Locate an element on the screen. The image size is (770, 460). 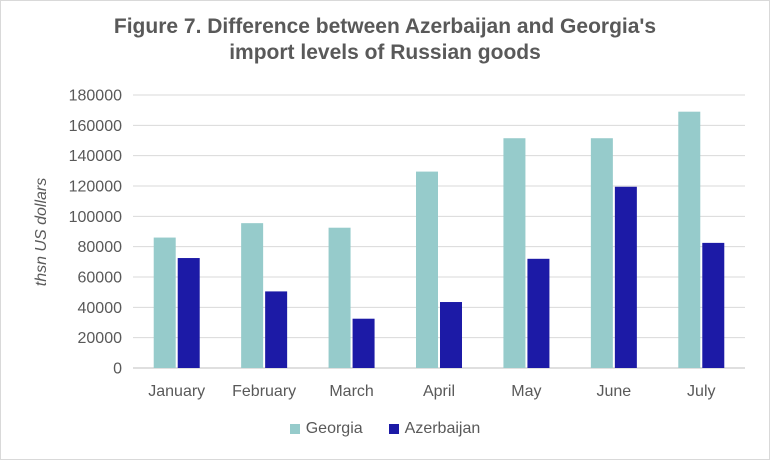
bar-azerbaijan-march is located at coordinates (363, 343).